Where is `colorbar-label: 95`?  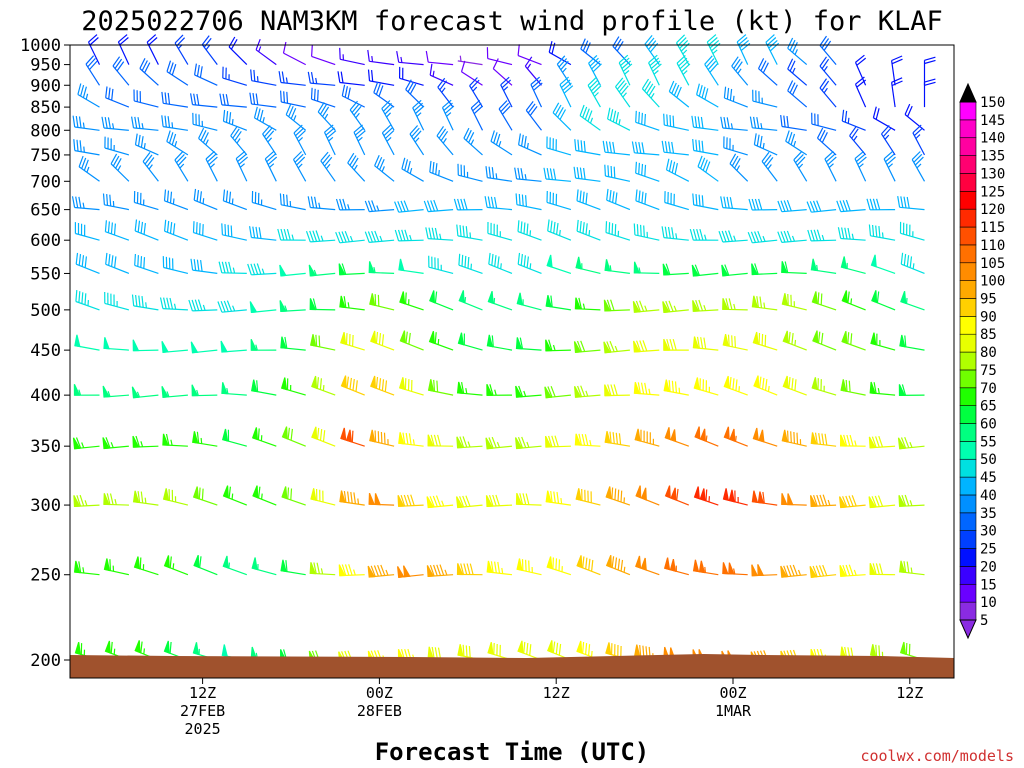
colorbar-label: 95 is located at coordinates (988, 299).